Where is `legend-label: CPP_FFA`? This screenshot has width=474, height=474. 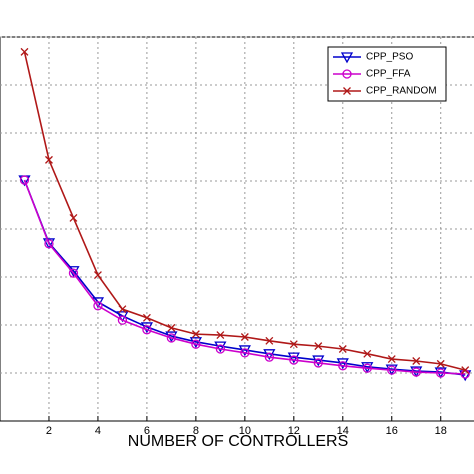
legend-label: CPP_FFA is located at coordinates (388, 74).